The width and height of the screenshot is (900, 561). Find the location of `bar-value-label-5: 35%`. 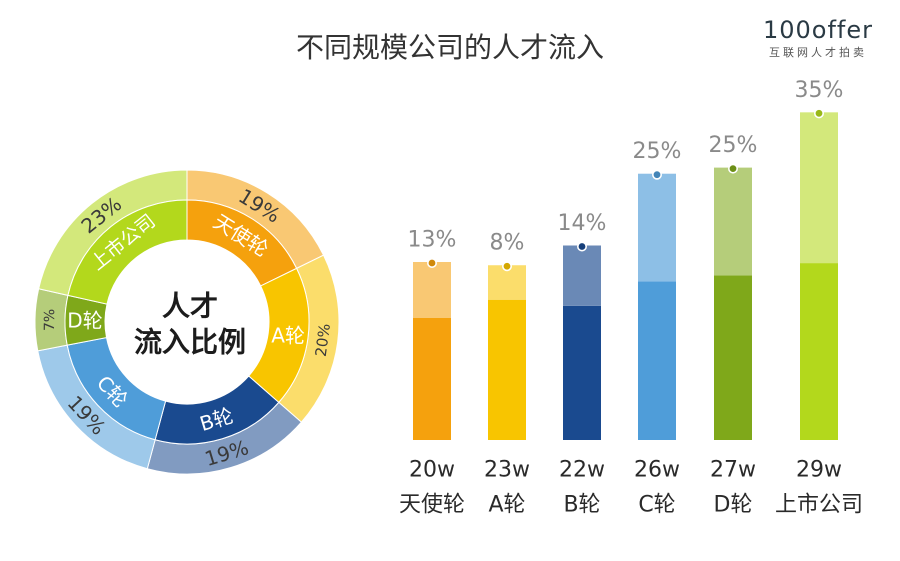

bar-value-label-5: 35% is located at coordinates (819, 90).